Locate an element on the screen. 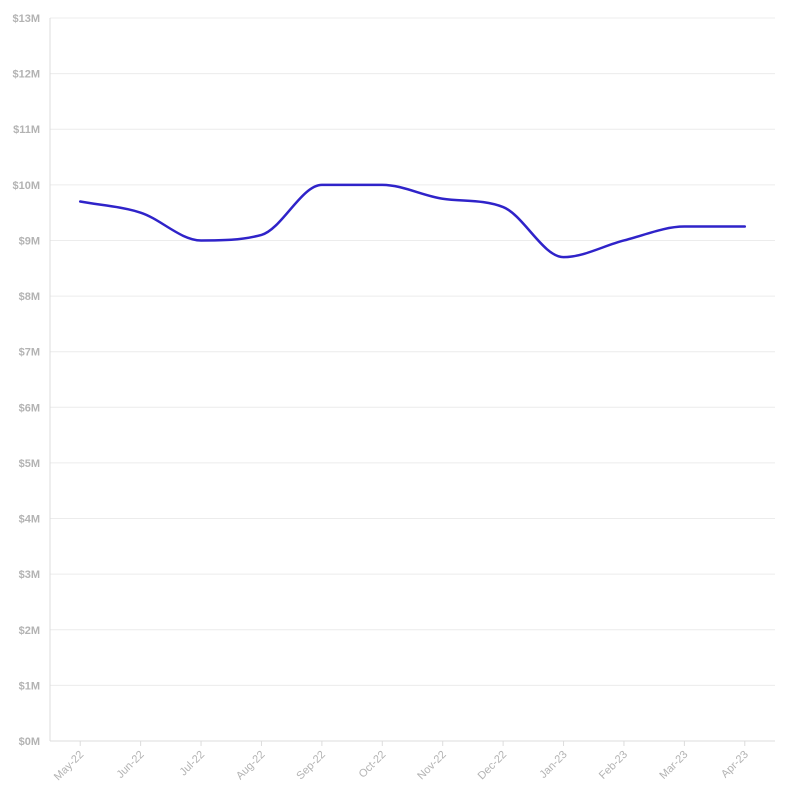 The image size is (796, 801). y-tick-label: $5M is located at coordinates (29, 464).